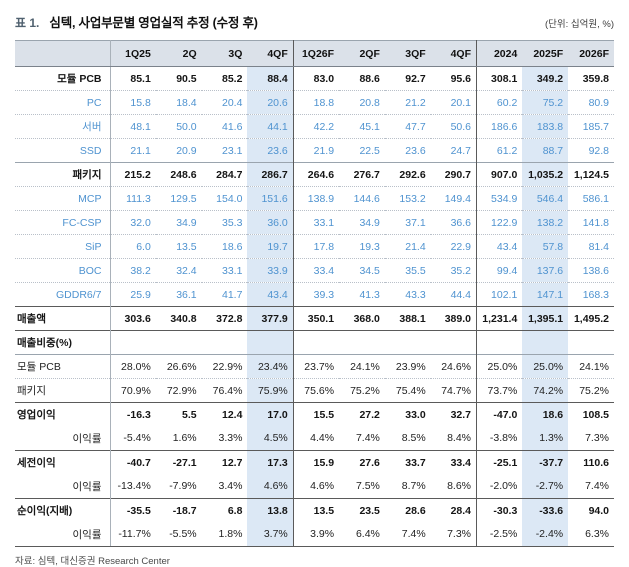 The height and width of the screenshot is (567, 629). What do you see at coordinates (178, 150) in the screenshot?
I see `cell: 20.9` at bounding box center [178, 150].